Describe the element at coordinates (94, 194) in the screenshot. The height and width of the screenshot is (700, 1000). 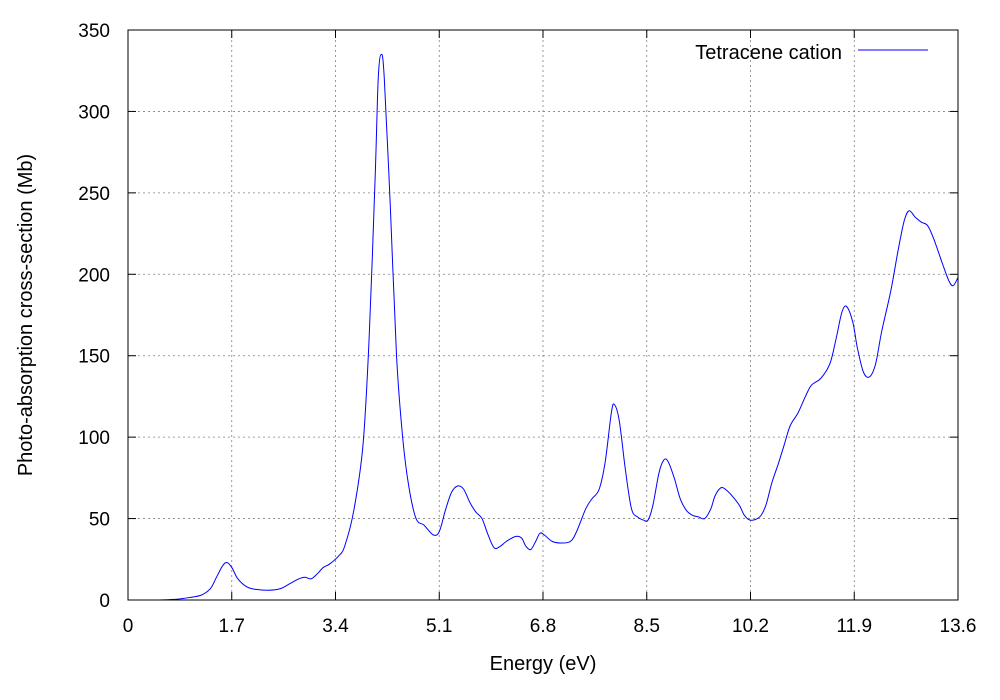
I see `y-tick-label: 250` at that location.